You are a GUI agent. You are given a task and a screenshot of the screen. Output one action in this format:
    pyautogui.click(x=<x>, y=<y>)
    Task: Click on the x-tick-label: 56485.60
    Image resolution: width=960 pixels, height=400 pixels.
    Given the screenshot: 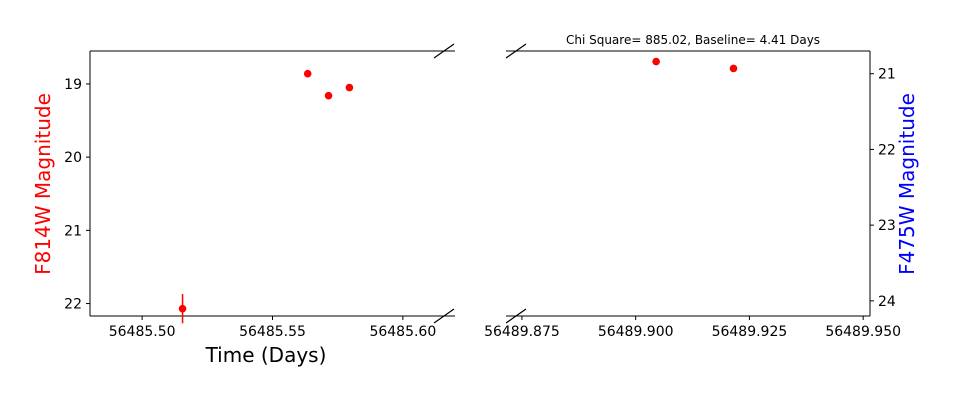 What is the action you would take?
    pyautogui.click(x=402, y=332)
    